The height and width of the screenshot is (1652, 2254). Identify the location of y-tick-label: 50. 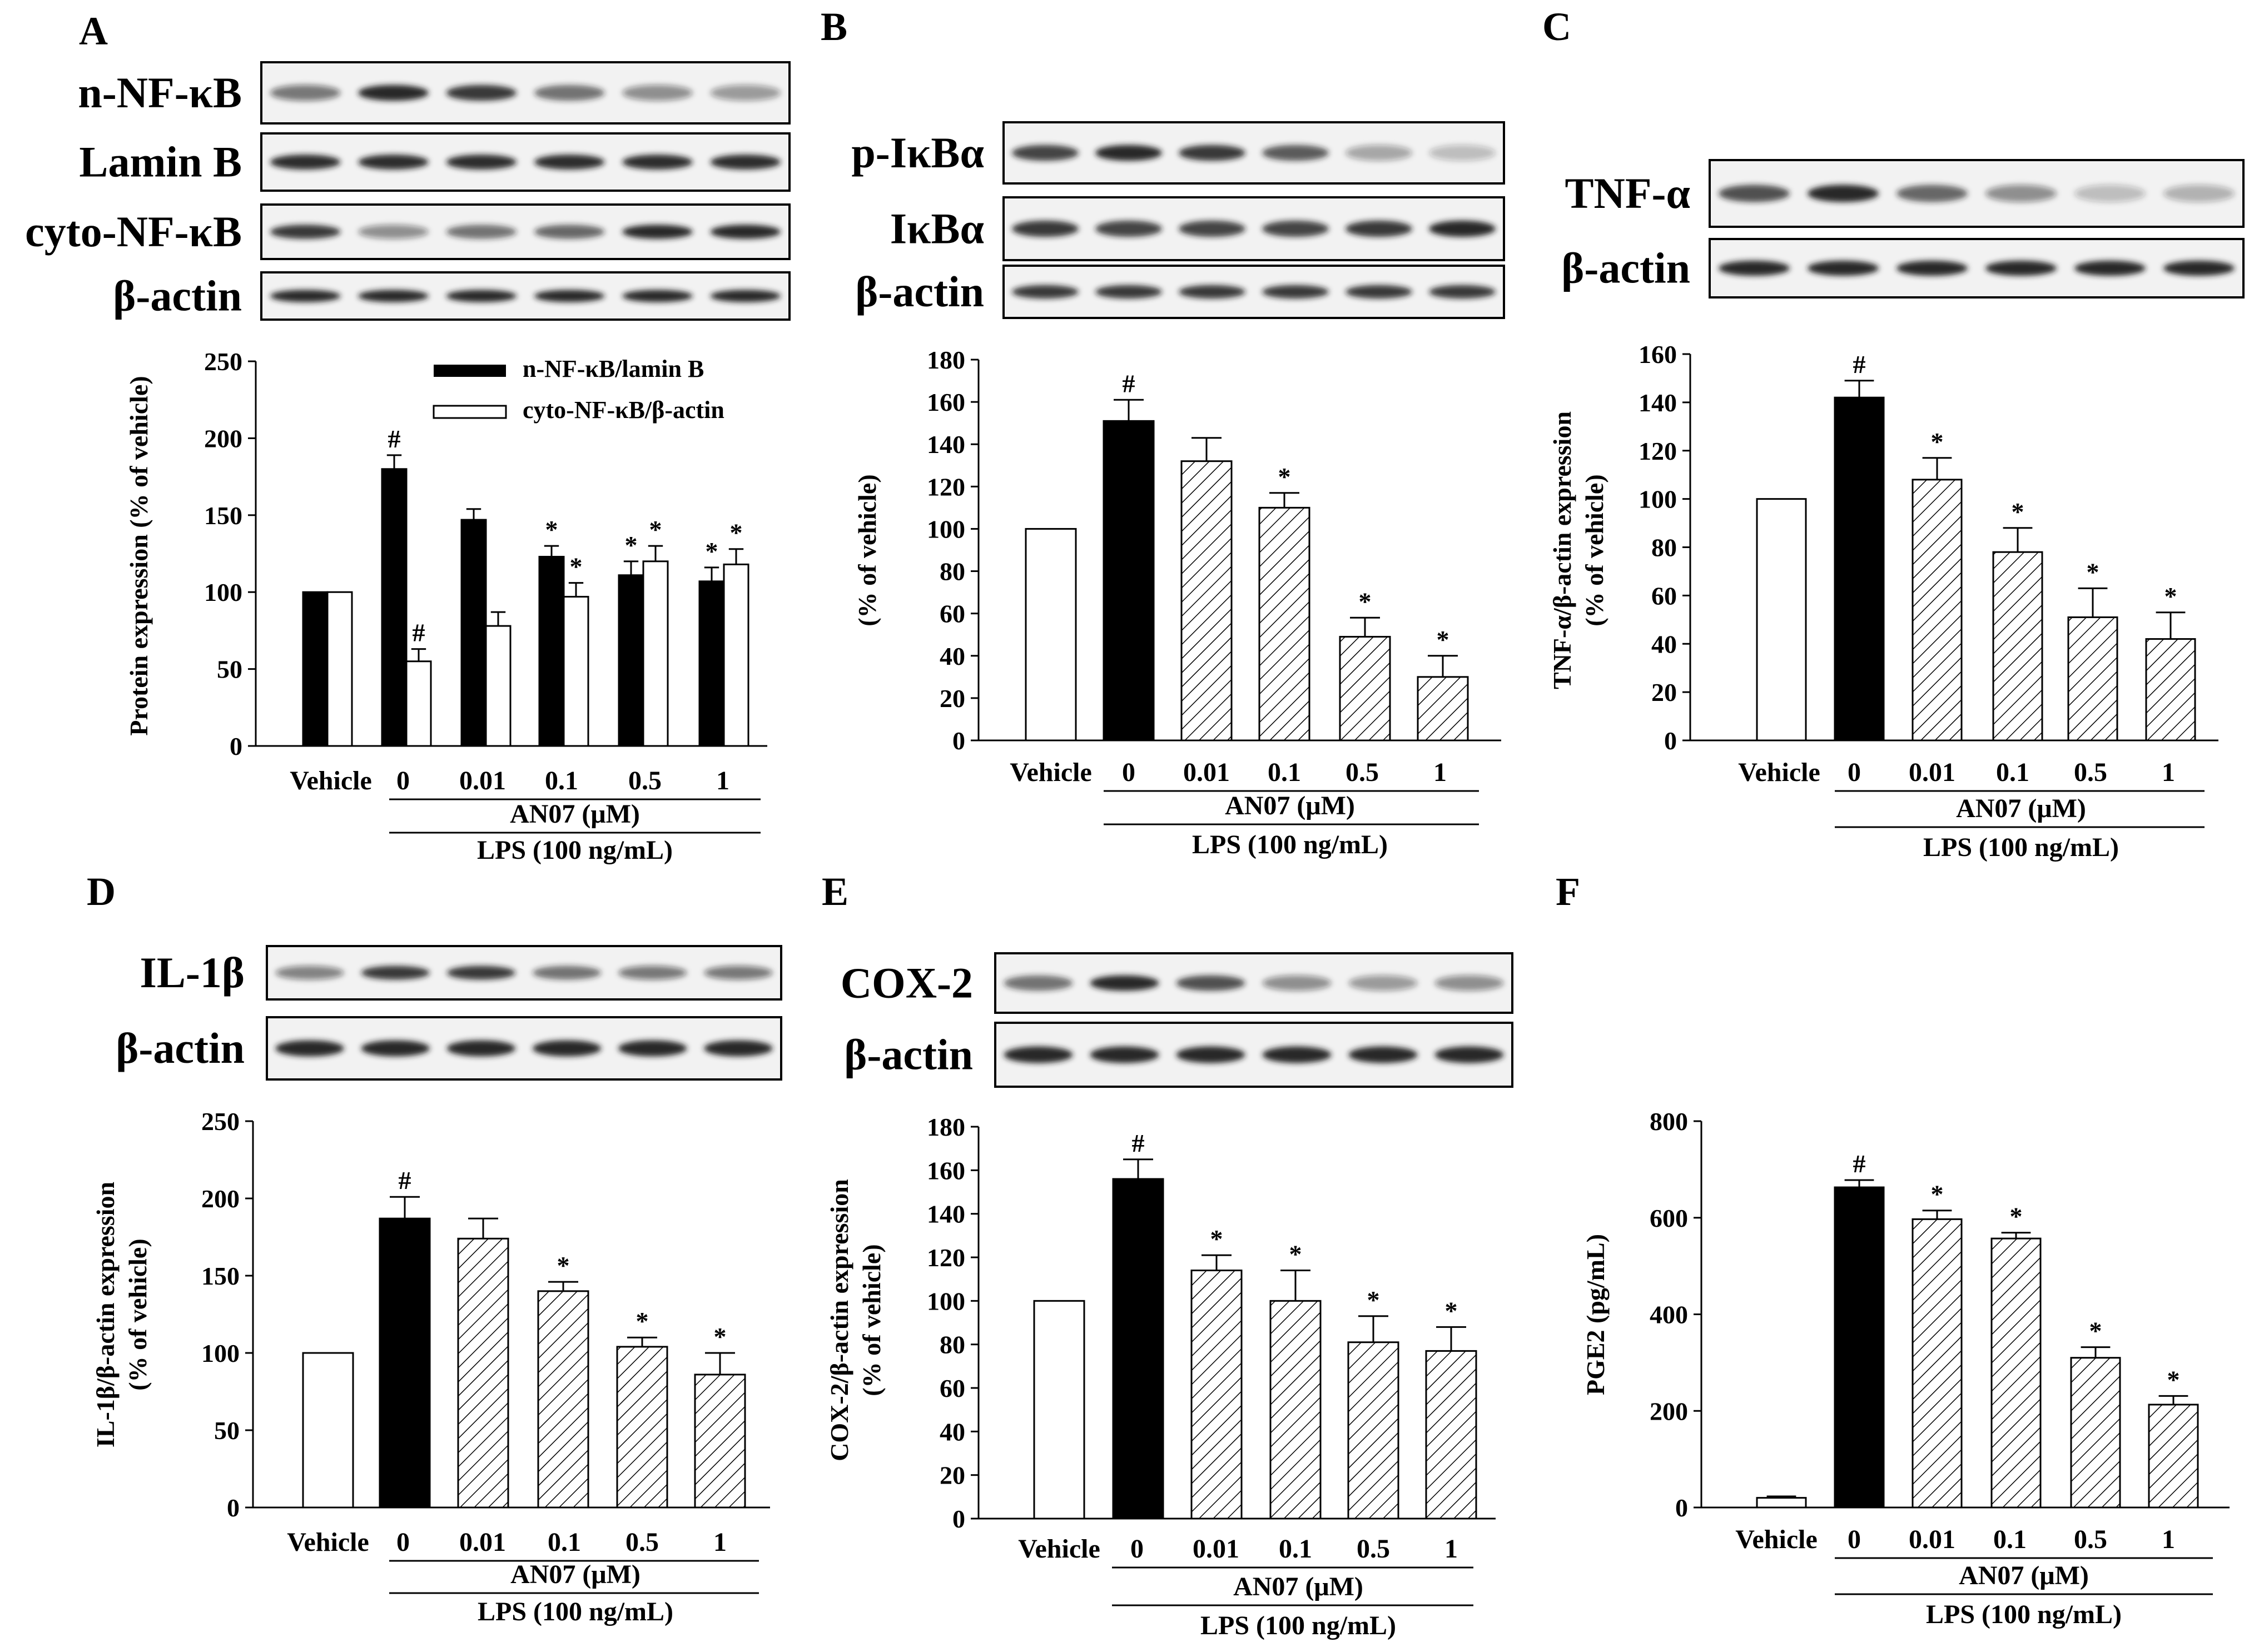
(227, 1430).